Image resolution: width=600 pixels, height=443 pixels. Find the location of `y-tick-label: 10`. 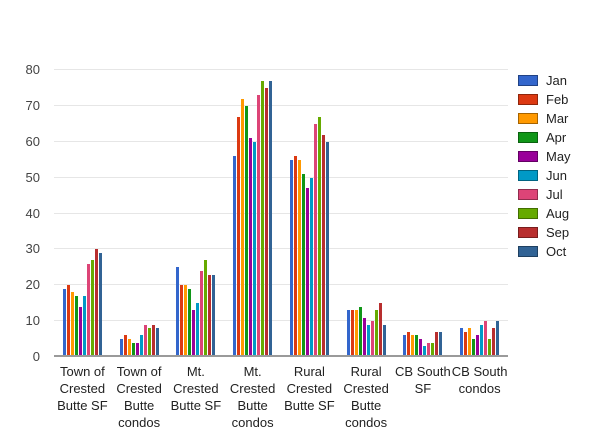

y-tick-label: 10 is located at coordinates (32, 321).